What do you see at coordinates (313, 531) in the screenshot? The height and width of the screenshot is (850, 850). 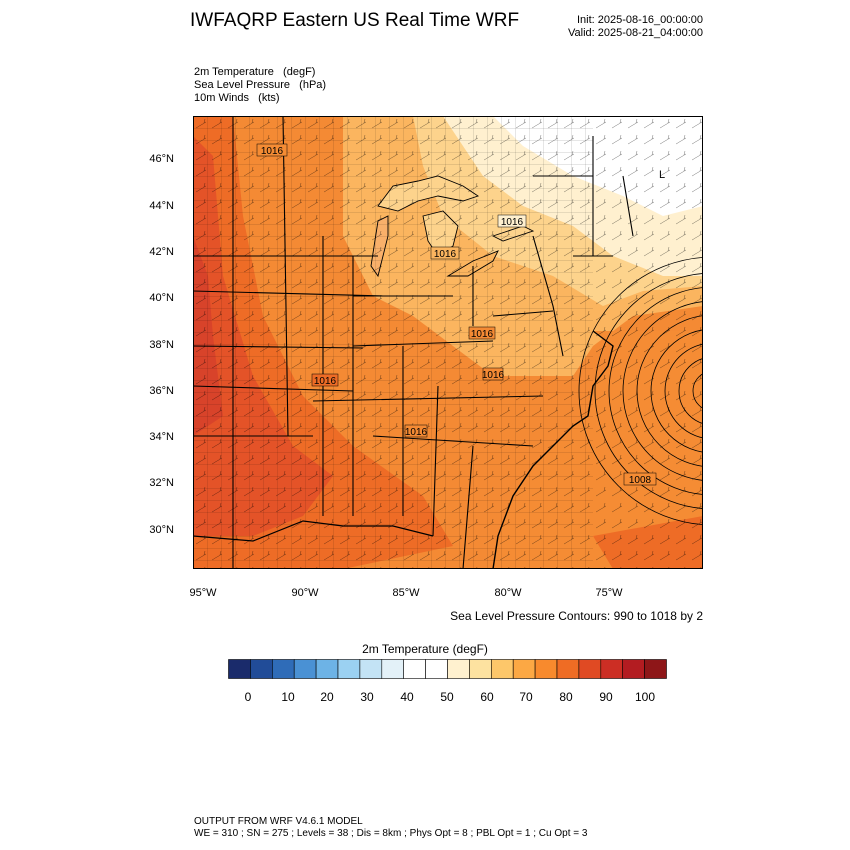 I see `gulf-coastline` at bounding box center [313, 531].